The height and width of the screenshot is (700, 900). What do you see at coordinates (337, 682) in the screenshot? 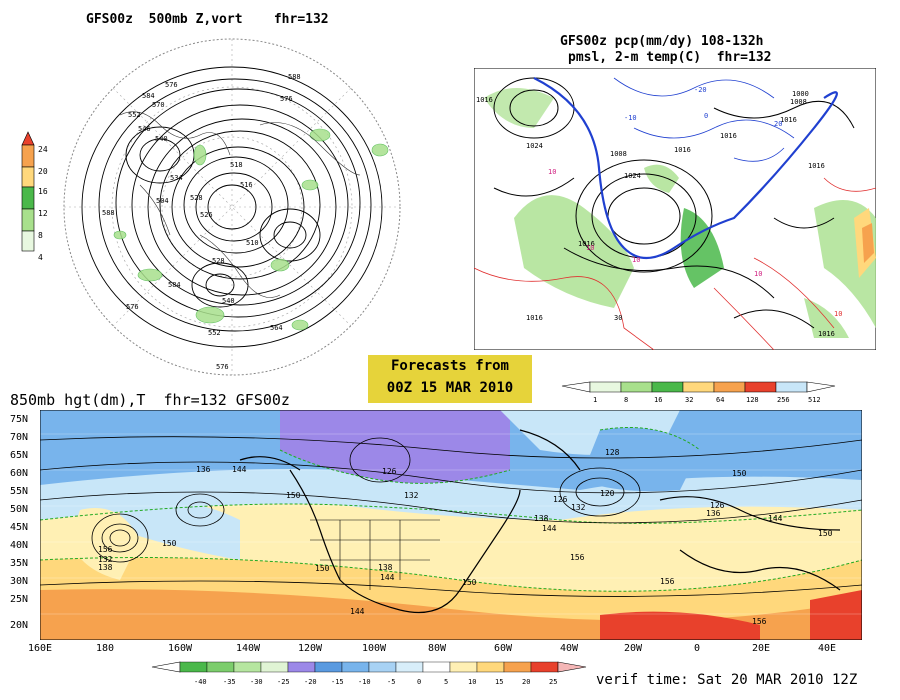
I see `temp-legend-label: -15` at bounding box center [337, 682].